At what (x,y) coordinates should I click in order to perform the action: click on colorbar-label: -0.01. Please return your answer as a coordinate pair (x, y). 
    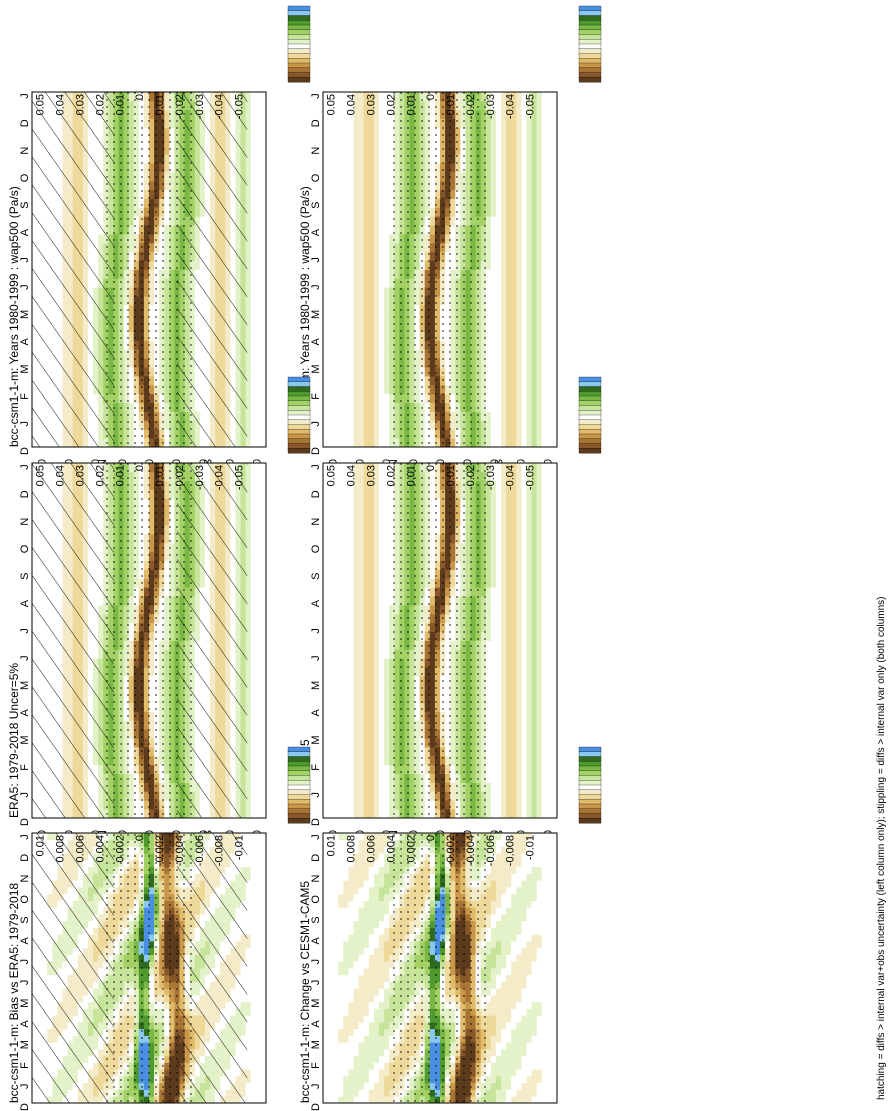
    Looking at the image, I should click on (451, 106).